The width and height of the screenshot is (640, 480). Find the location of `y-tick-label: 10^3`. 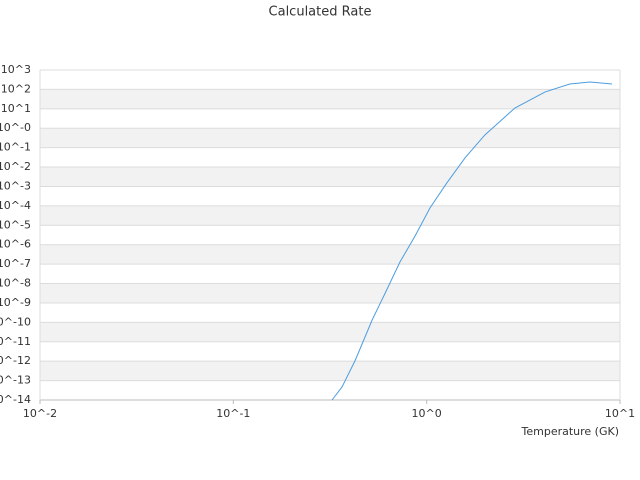

y-tick-label: 10^3 is located at coordinates (16, 69).